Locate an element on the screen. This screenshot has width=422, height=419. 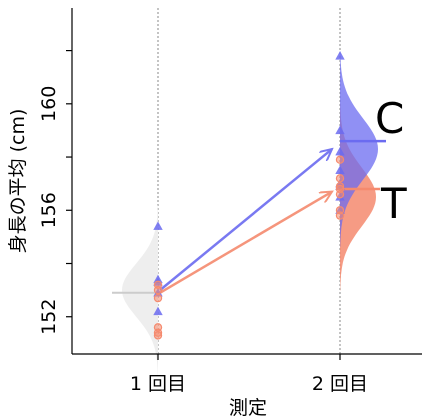
x-tick-label: 1 回目 is located at coordinates (158, 384).